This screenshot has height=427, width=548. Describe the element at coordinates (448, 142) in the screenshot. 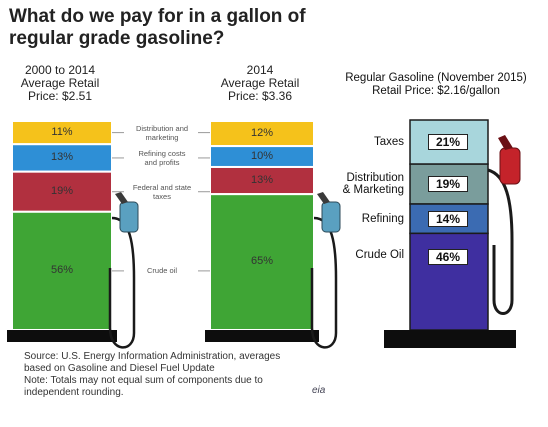

I see `pump3-label-taxes: 21%` at that location.